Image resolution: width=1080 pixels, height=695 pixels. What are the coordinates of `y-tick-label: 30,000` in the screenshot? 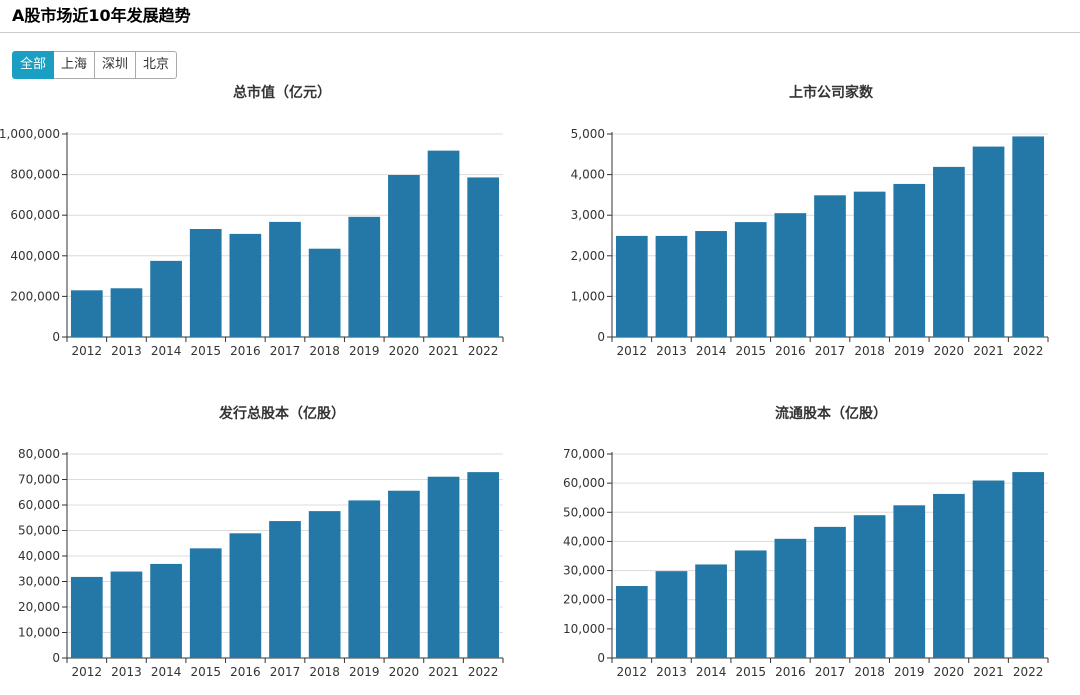 It's located at (584, 571).